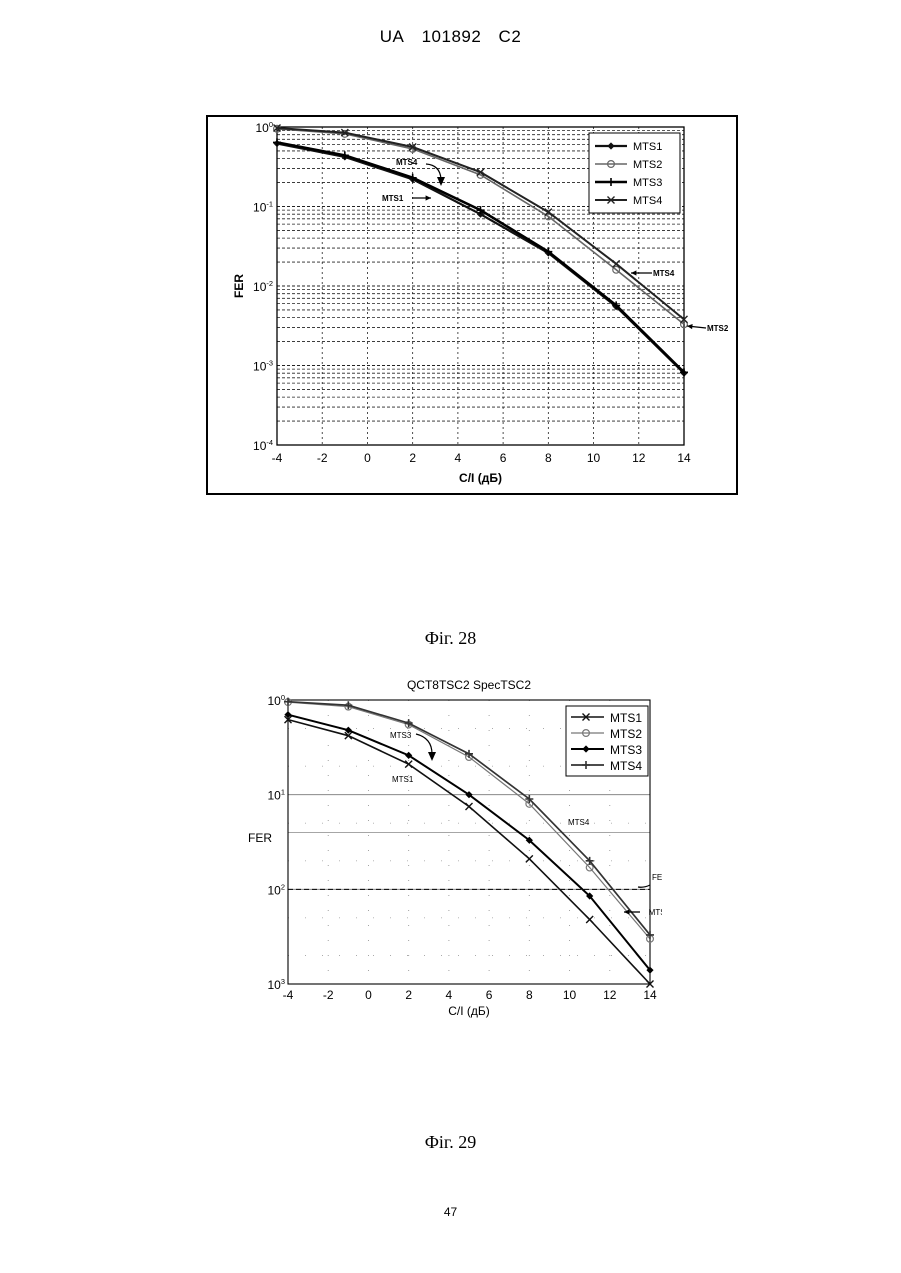 This screenshot has width=901, height=1273. Describe the element at coordinates (450, 1142) in the screenshot. I see `figure-29-caption: Фіг. 29` at that location.